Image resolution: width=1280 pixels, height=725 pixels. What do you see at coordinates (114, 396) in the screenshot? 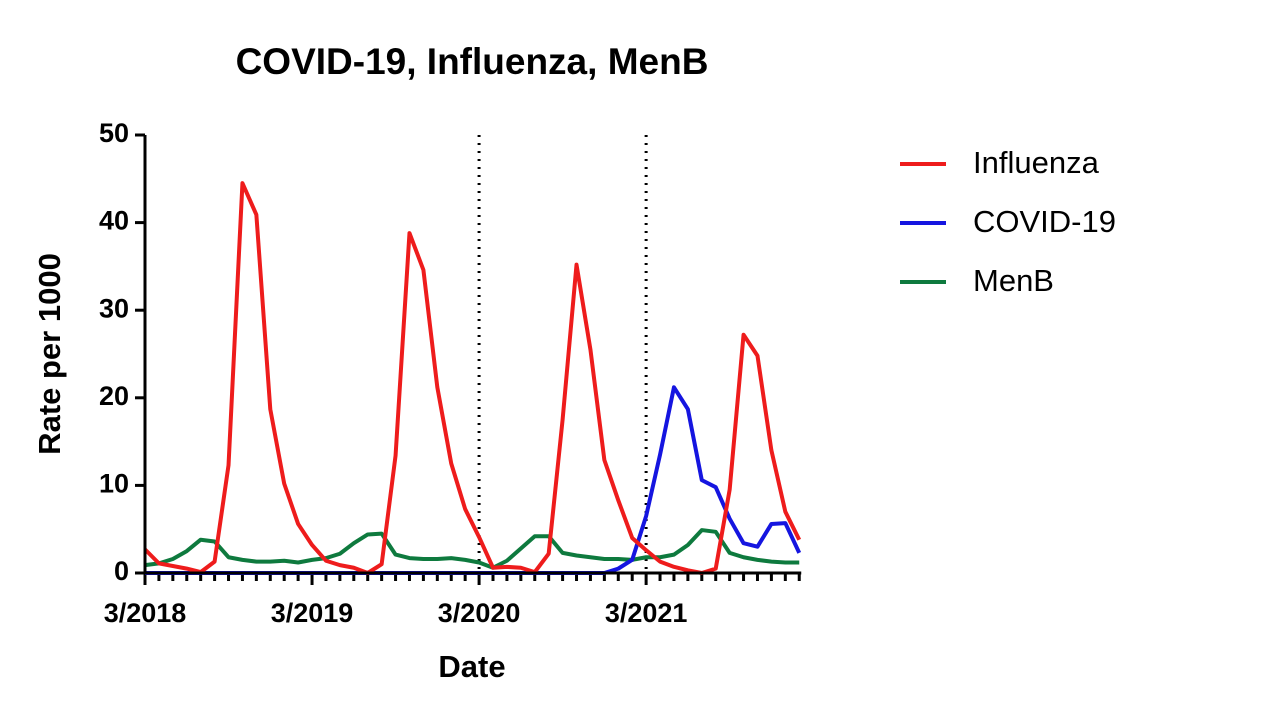
I see `y-tick-label: 20` at bounding box center [114, 396].